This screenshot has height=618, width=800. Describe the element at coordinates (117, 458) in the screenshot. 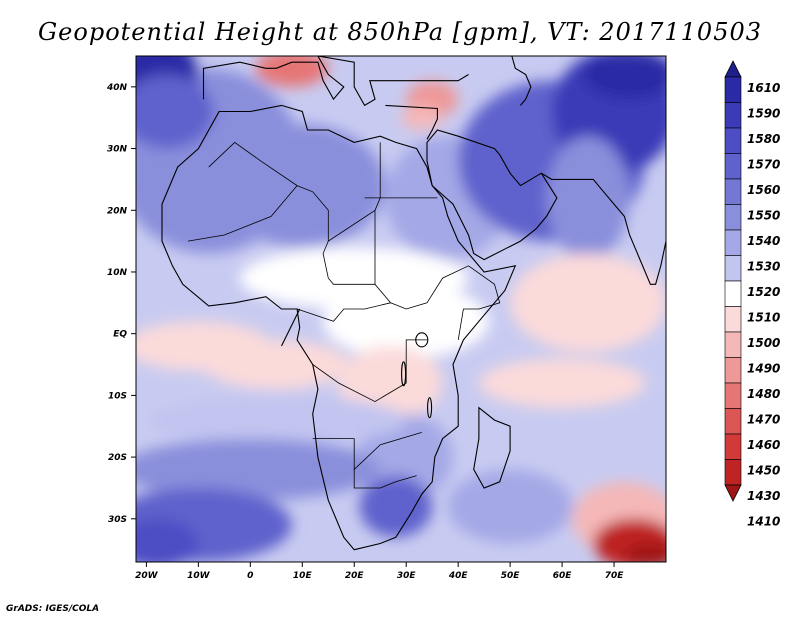

I see `y-tick-label: 20S` at that location.